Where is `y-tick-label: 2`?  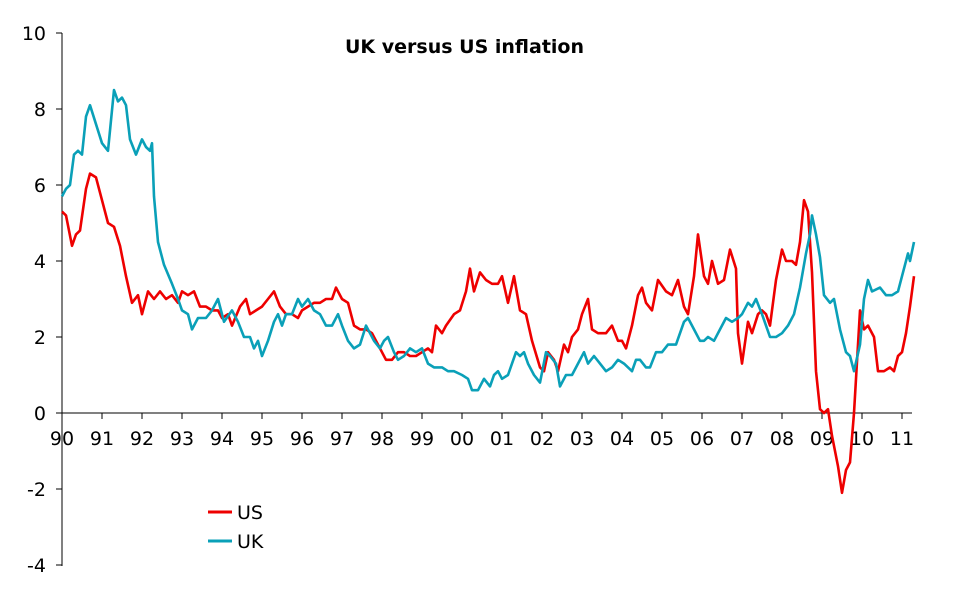 y-tick-label: 2 is located at coordinates (40, 338).